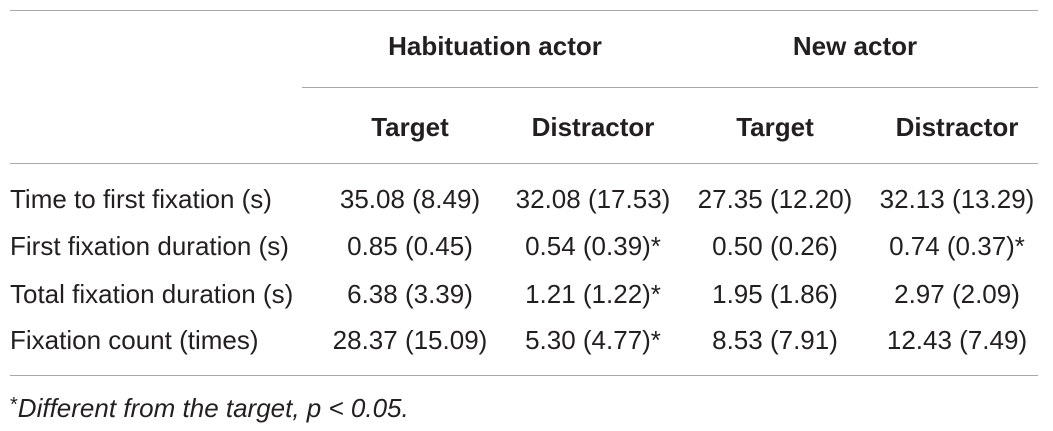 This screenshot has height=431, width=1053. What do you see at coordinates (524, 163) in the screenshot?
I see `header-bottom-rule` at bounding box center [524, 163].